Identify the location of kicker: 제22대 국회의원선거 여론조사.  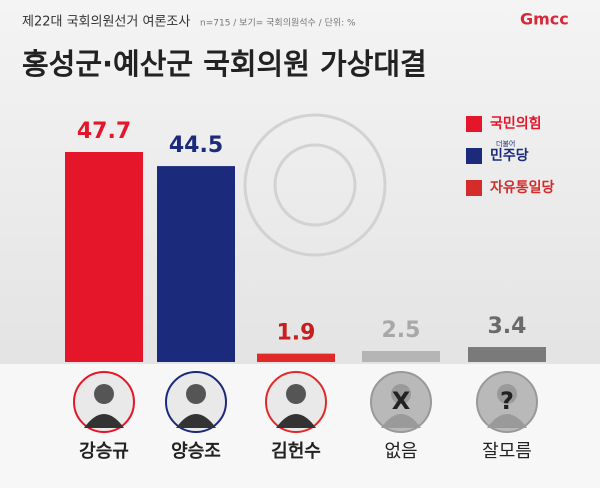
(106, 22).